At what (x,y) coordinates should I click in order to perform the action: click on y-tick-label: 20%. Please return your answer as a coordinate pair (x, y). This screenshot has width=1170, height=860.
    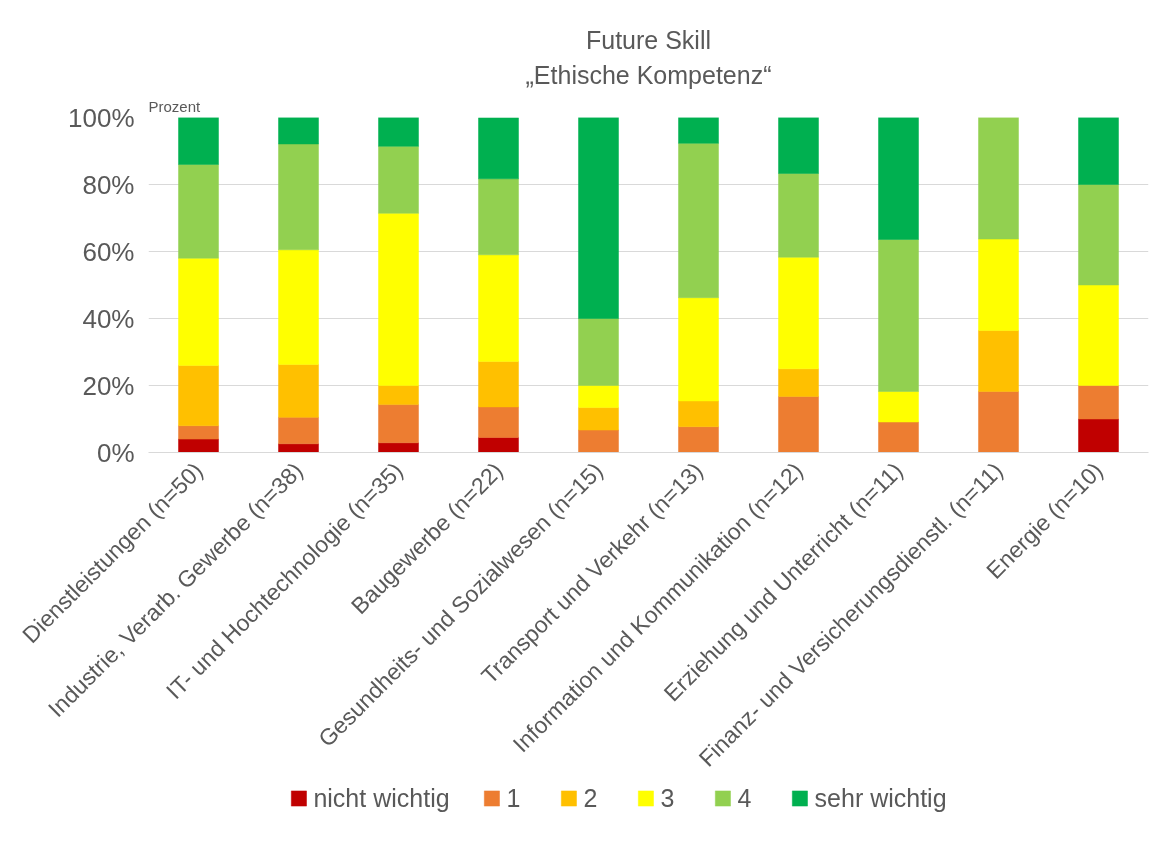
    Looking at the image, I should click on (108, 385).